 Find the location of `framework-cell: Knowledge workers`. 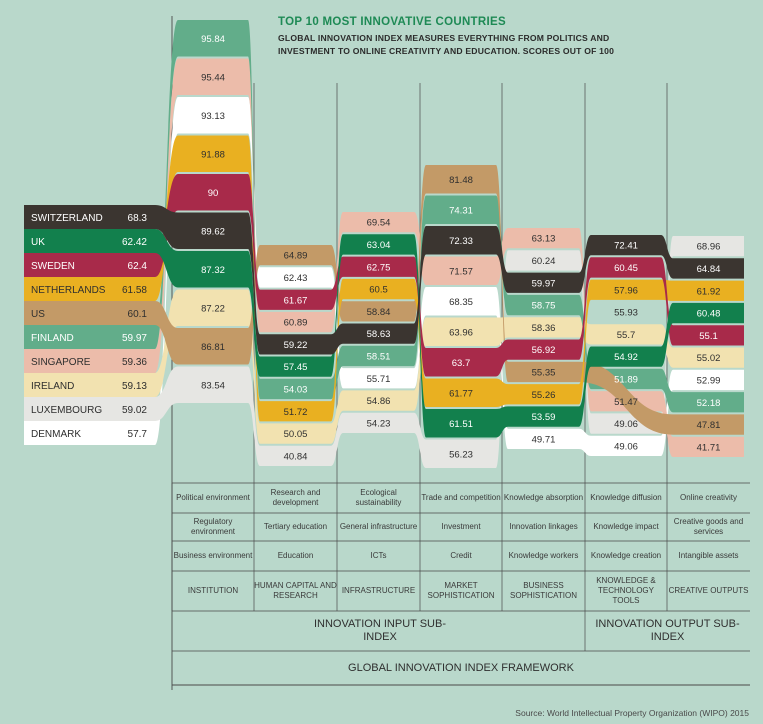

framework-cell: Knowledge workers is located at coordinates (543, 555).